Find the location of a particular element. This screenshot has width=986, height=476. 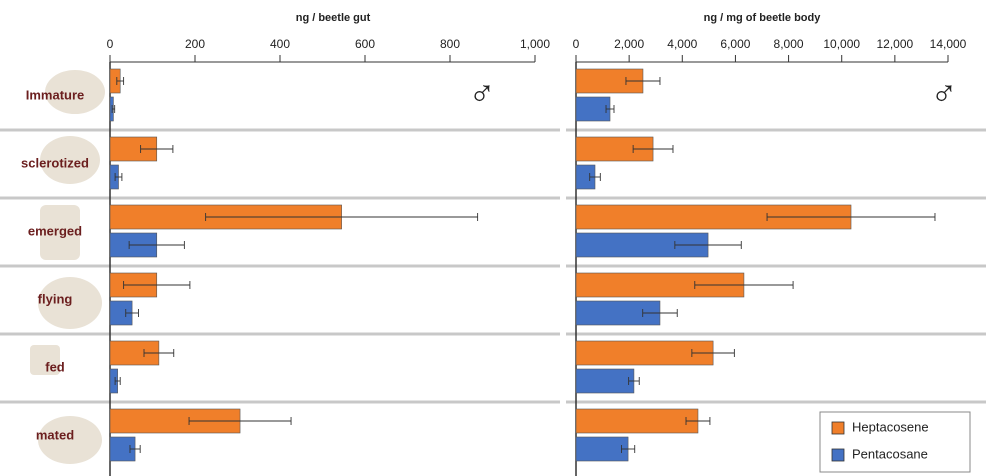

x-tick-label: 2,000 is located at coordinates (629, 44).